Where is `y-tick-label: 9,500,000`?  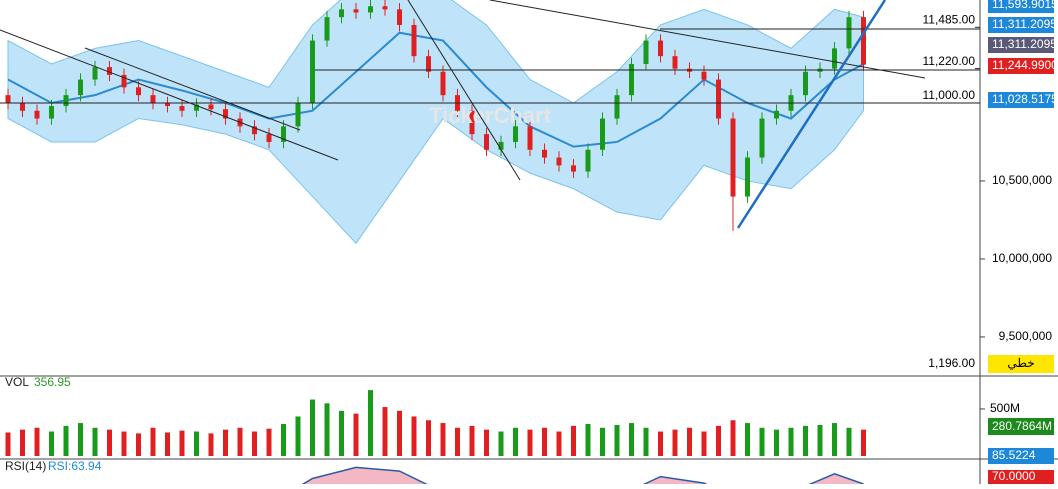
y-tick-label: 9,500,000 is located at coordinates (1026, 336).